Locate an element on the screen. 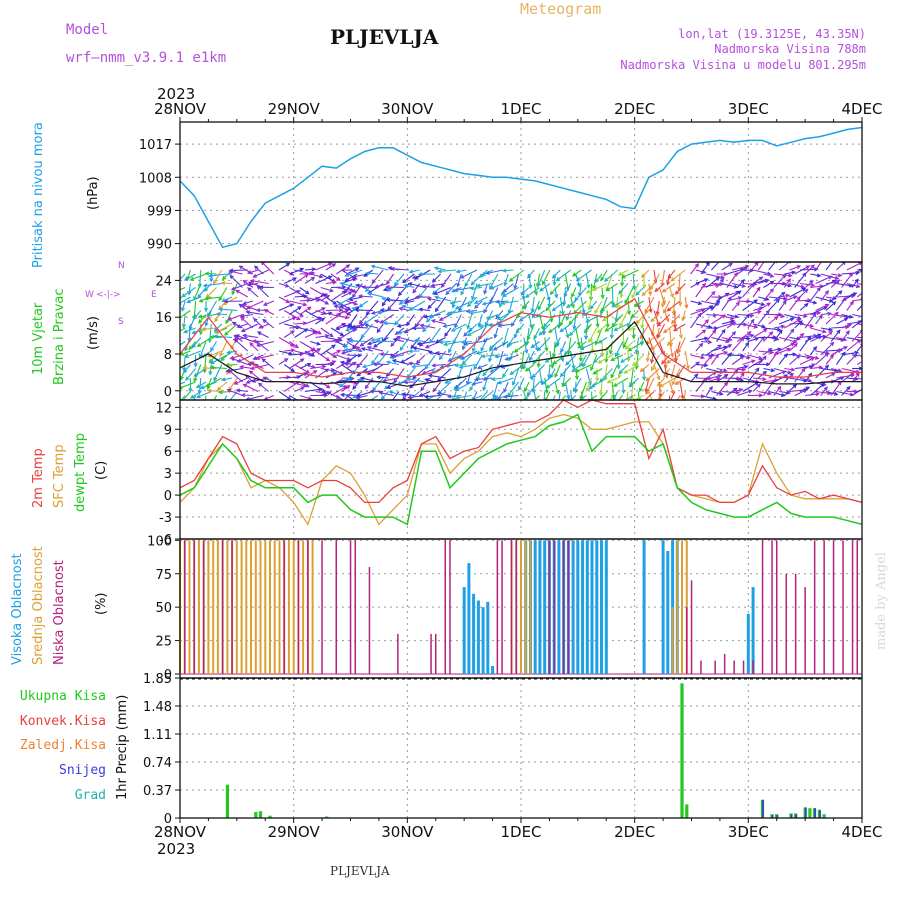  high-cloud-label: Visoka Oblacnost is located at coordinates (17, 609).